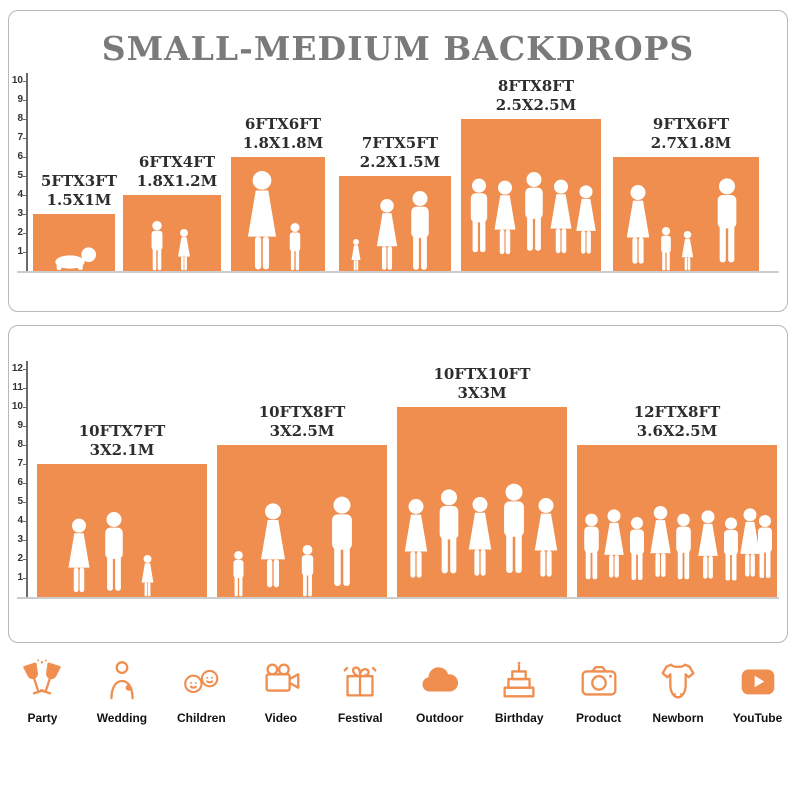  I want to click on outdoor-icon, so click(440, 679).